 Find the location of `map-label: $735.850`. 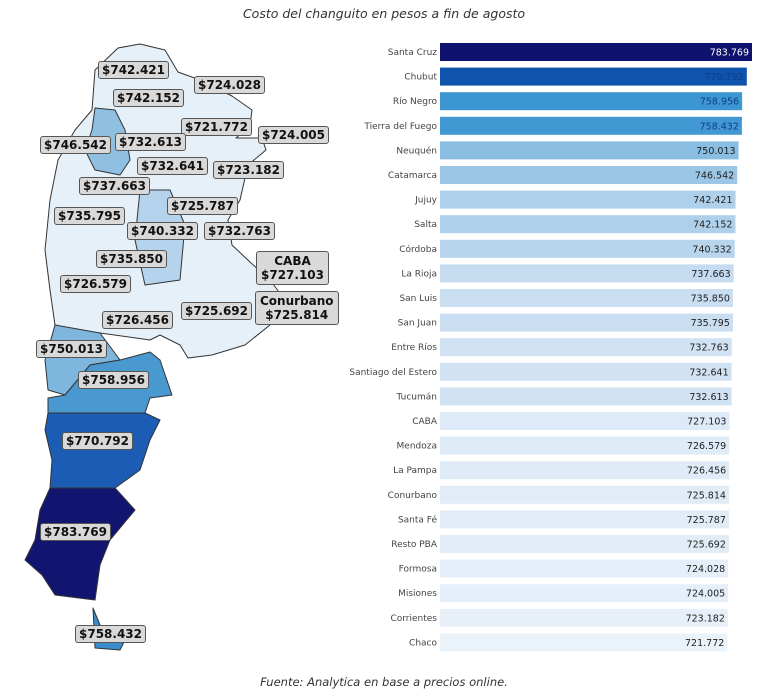

map-label: $735.850 is located at coordinates (132, 259).